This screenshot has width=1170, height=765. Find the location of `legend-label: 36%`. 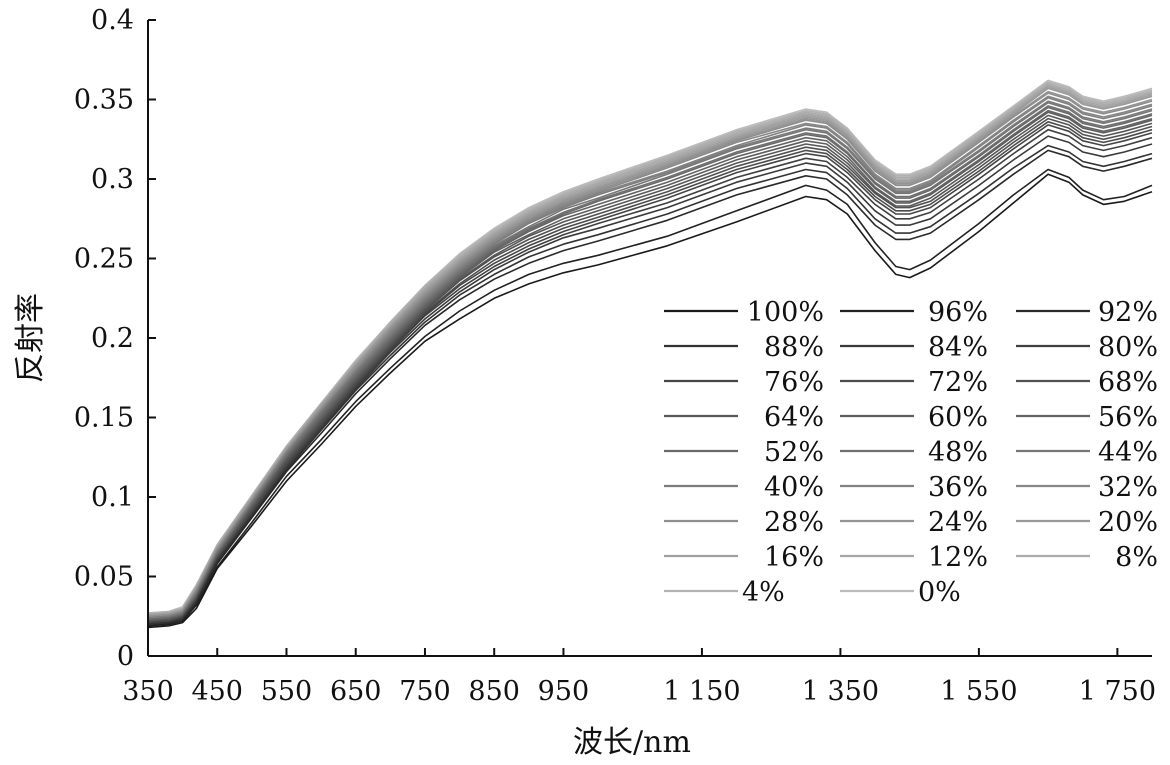

legend-label: 36% is located at coordinates (958, 487).